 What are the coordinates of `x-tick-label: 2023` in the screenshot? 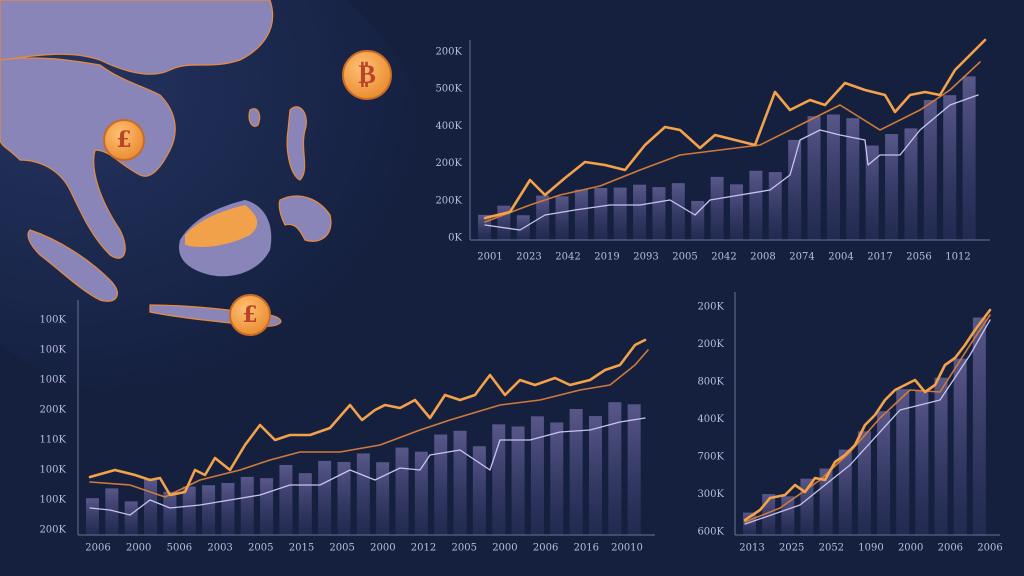 It's located at (528, 257).